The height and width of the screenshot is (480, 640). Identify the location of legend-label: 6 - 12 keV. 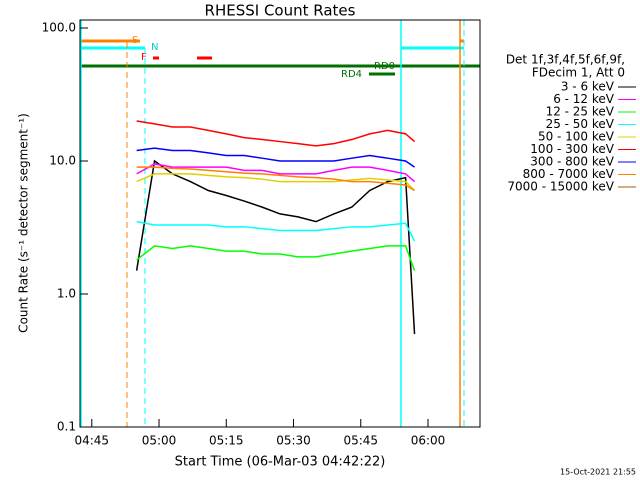
(584, 99).